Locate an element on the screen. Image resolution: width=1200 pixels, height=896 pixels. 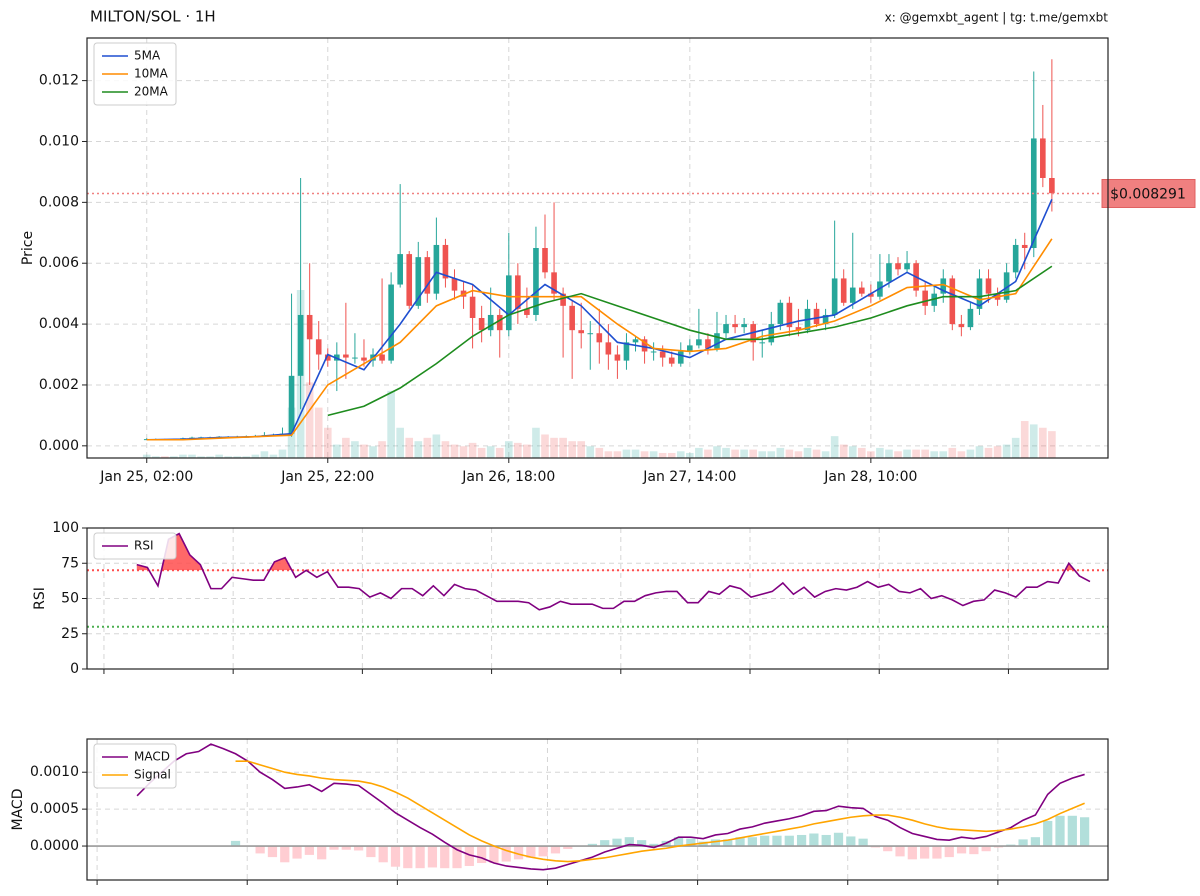
last-price-box is located at coordinates (1148, 193).